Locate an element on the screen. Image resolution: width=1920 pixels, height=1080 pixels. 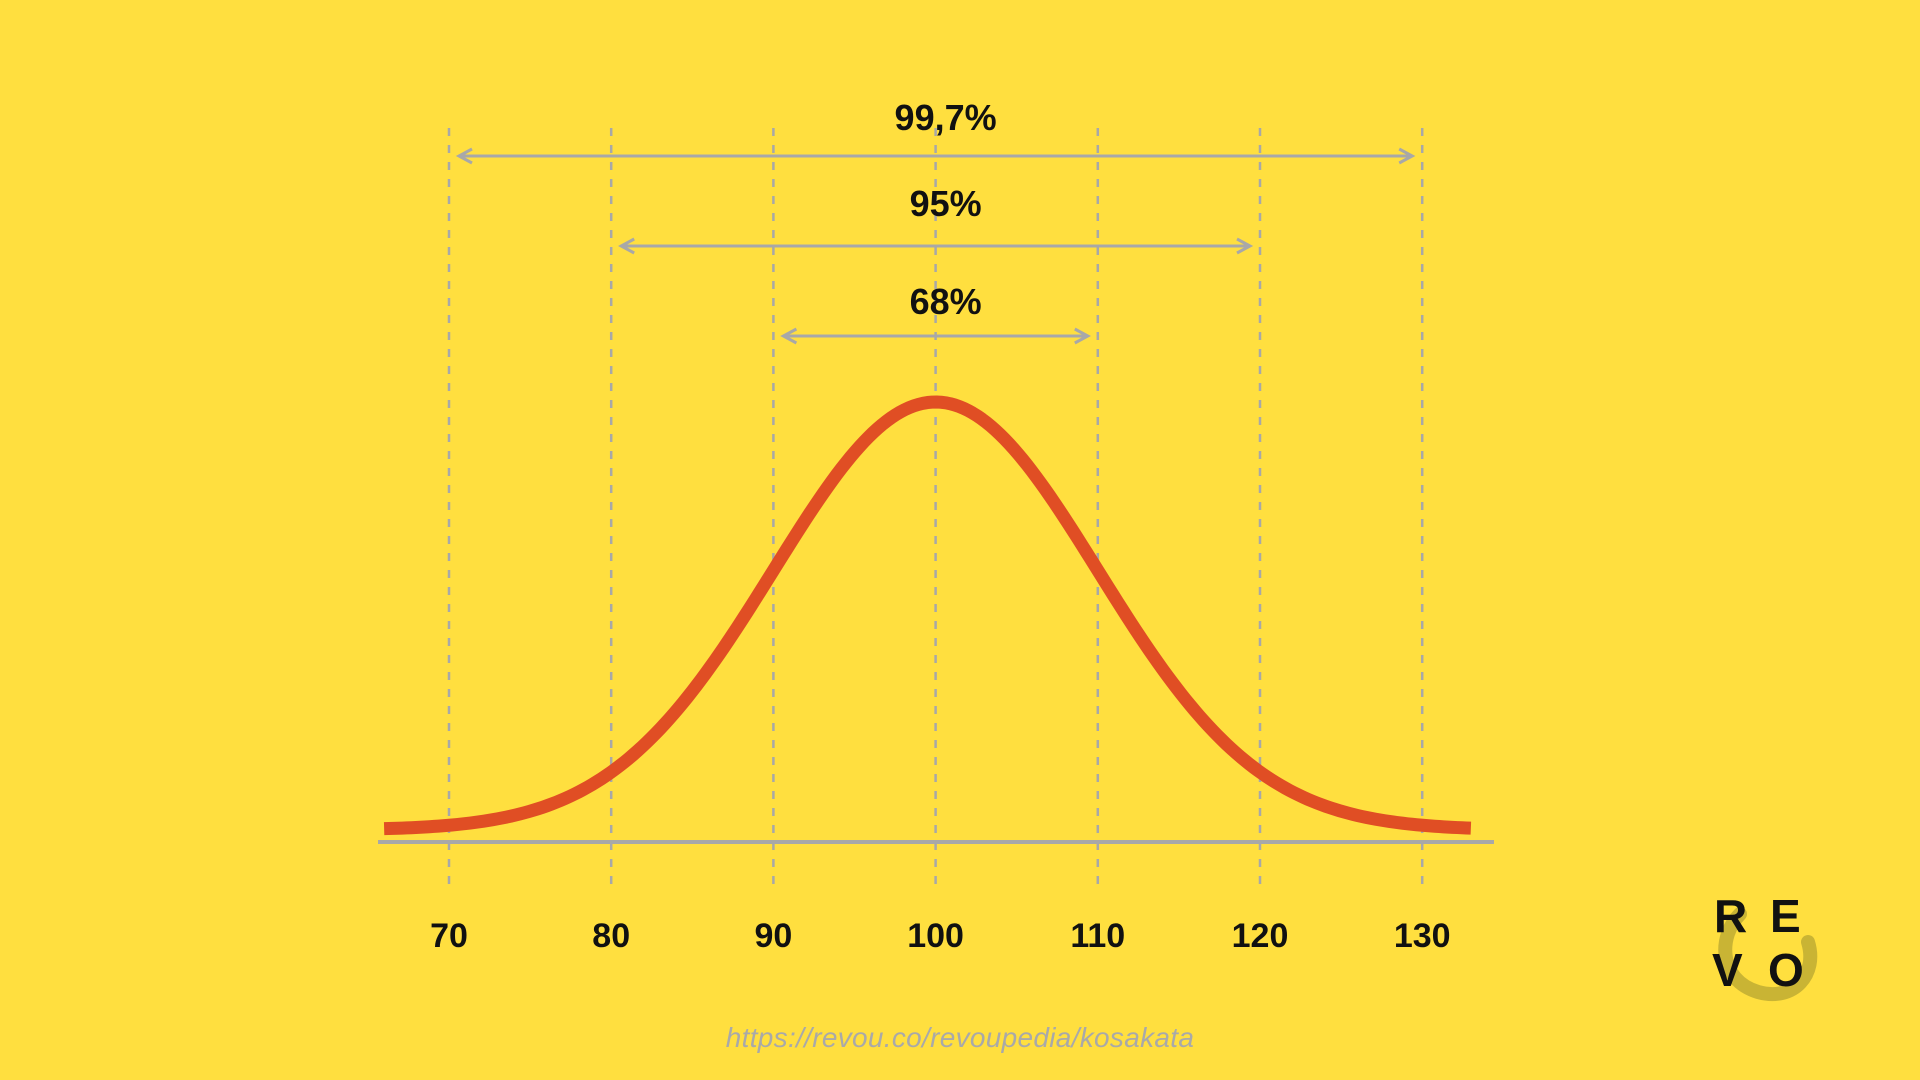
logo-swoosh is located at coordinates (1768, 954).